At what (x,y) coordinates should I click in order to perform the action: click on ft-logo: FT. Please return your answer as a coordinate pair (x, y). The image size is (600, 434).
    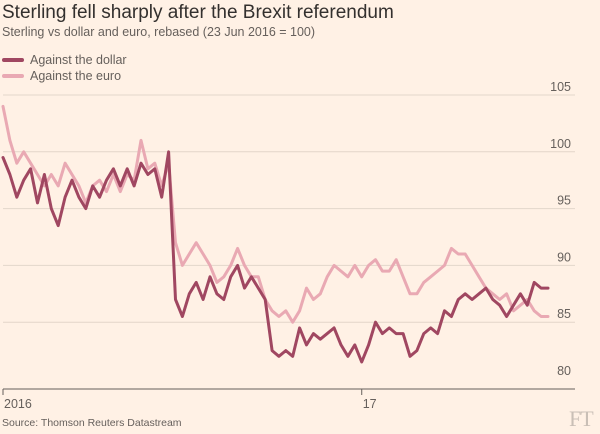
    Looking at the image, I should click on (581, 418).